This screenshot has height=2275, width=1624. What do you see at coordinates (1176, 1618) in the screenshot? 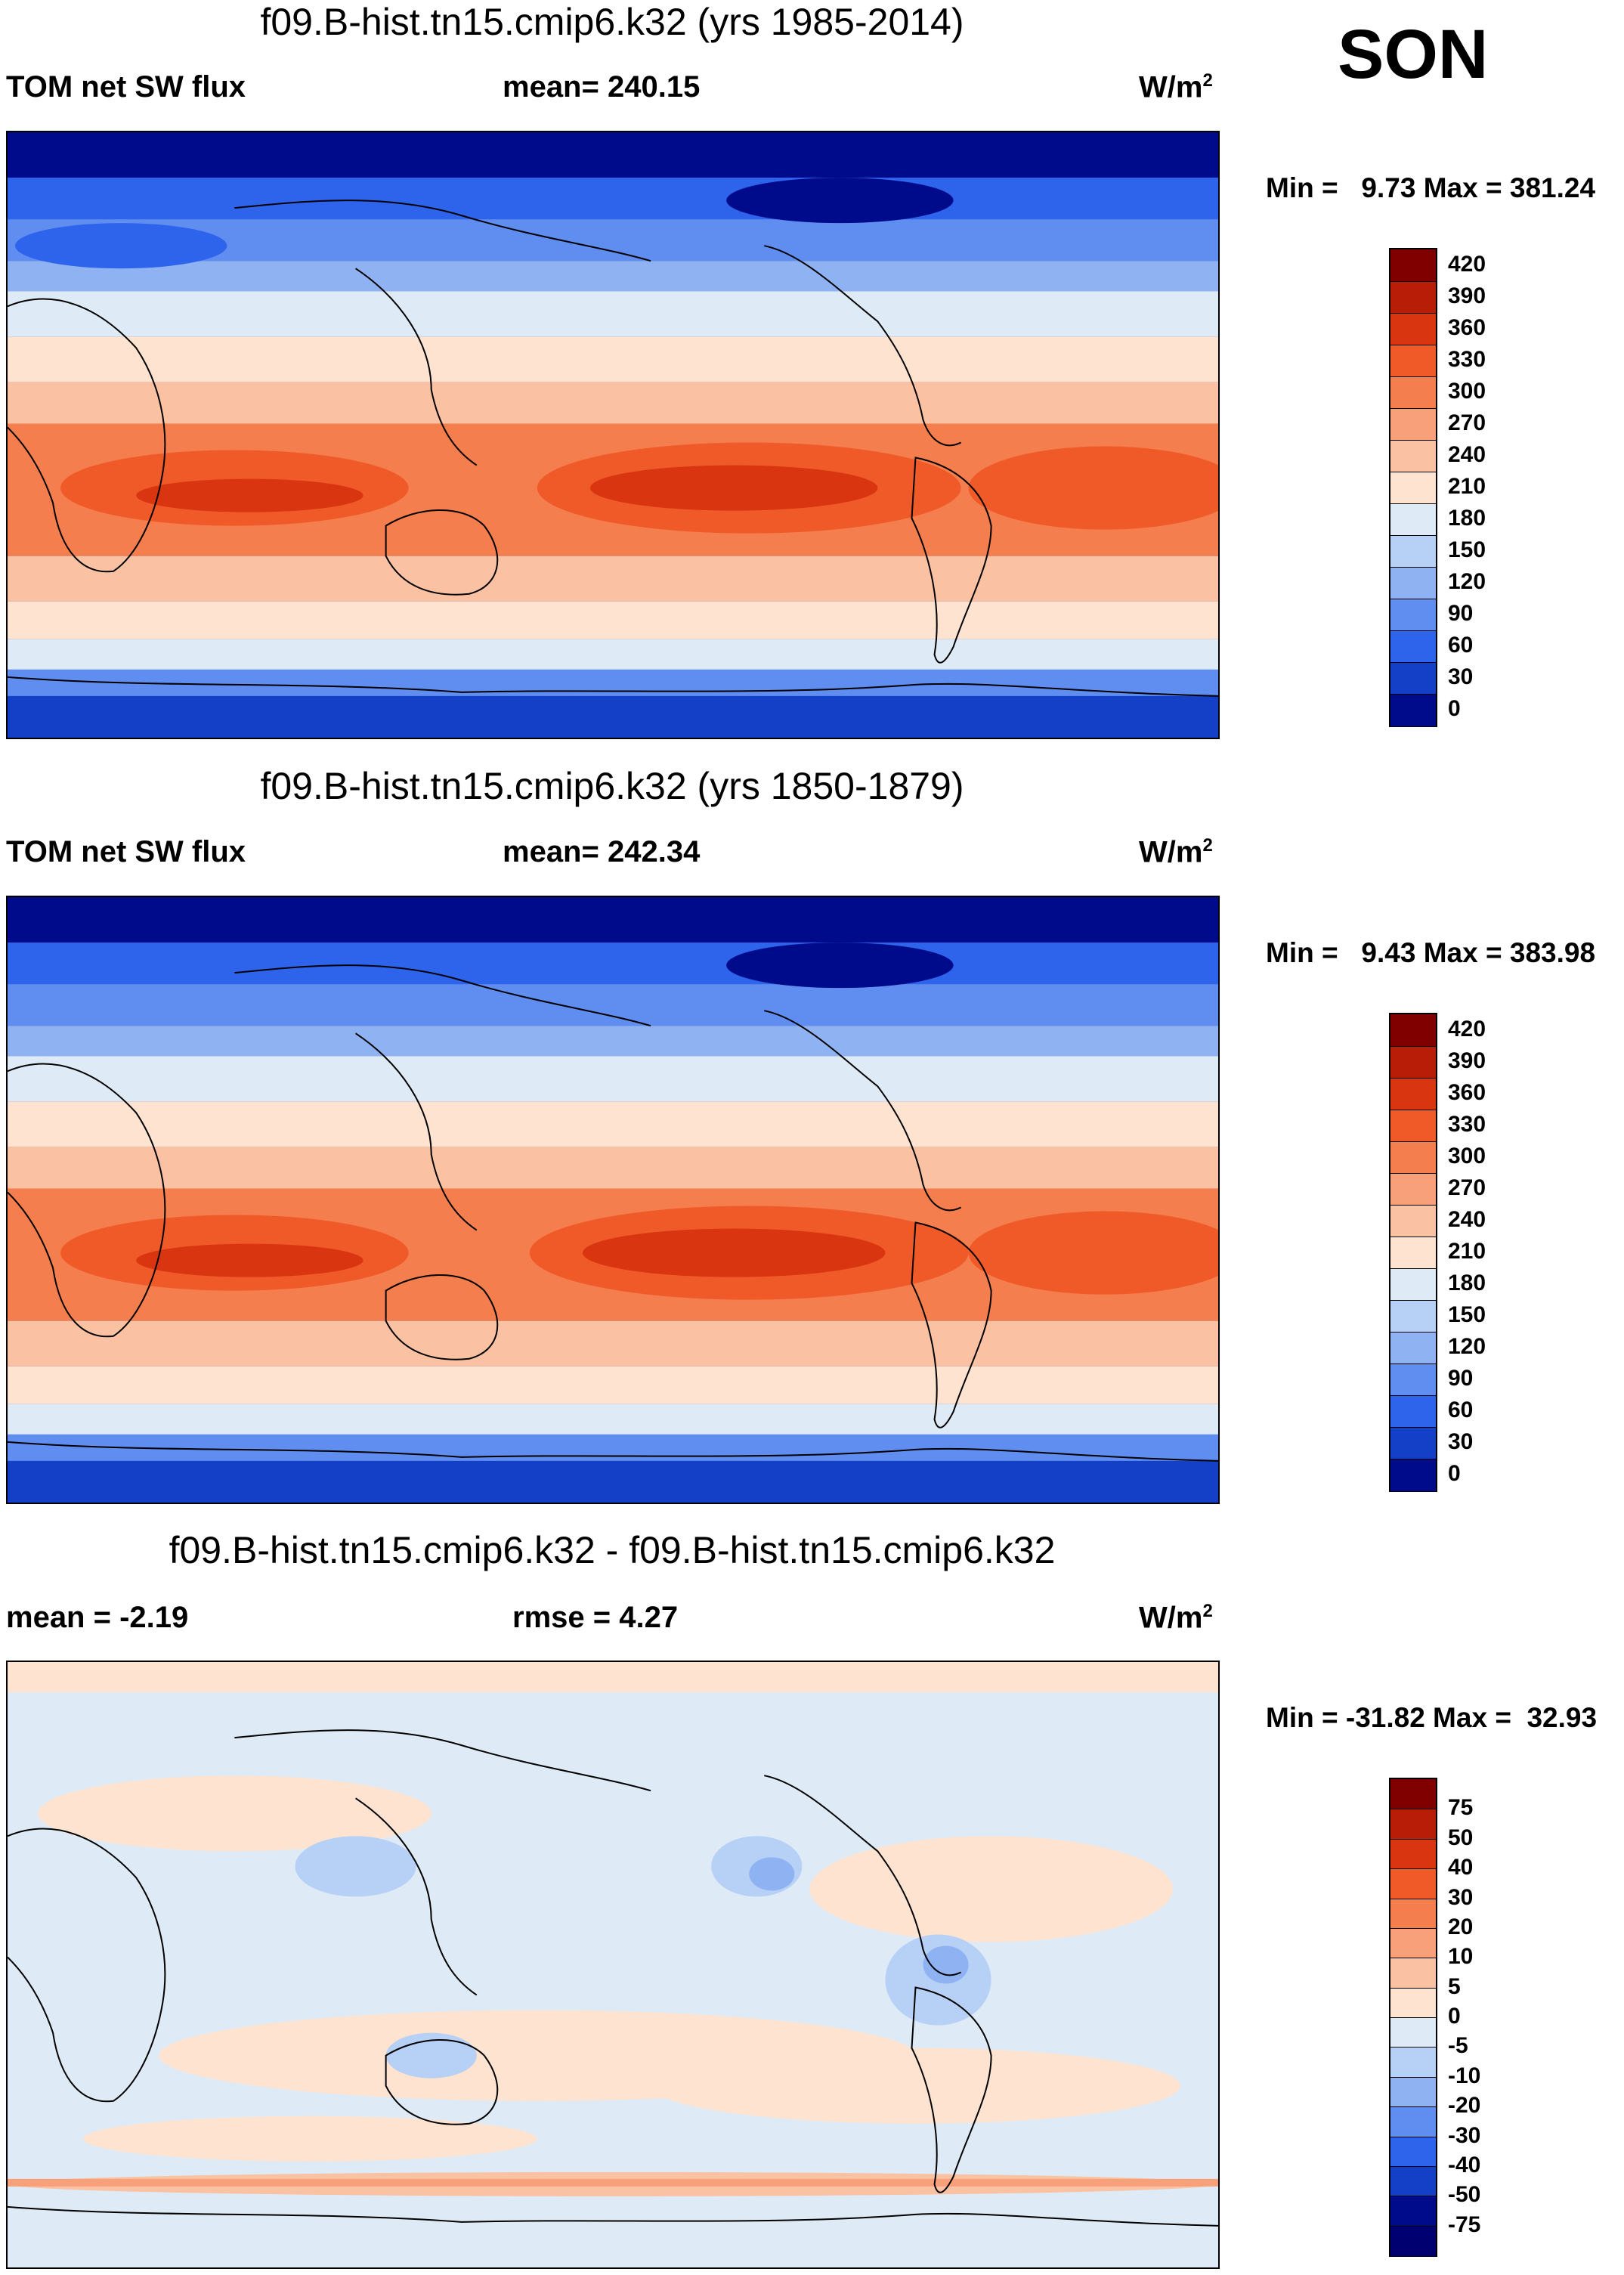
I see `panel3-units: W/m2` at bounding box center [1176, 1618].